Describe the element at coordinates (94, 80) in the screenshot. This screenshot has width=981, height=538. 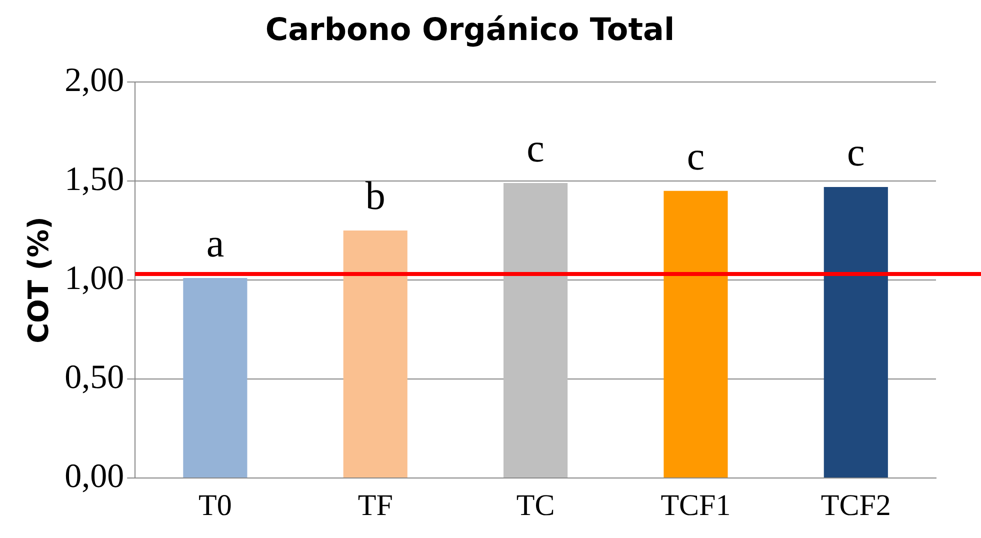
I see `y-tick-label: 2,00` at that location.